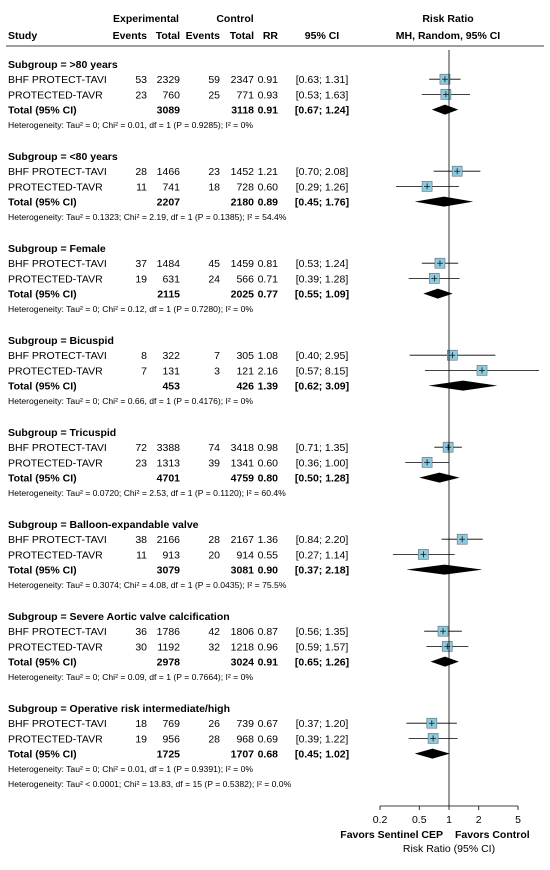 This screenshot has width=550, height=870. What do you see at coordinates (214, 187) in the screenshot?
I see `events-control: 18` at bounding box center [214, 187].